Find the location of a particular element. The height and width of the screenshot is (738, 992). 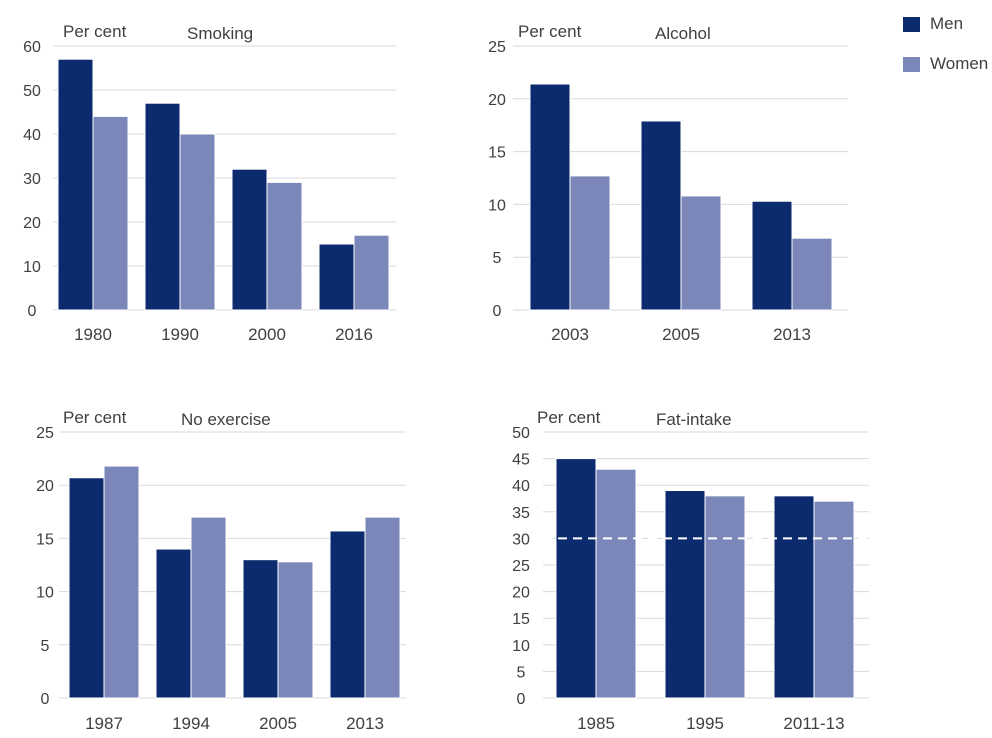

legend-label-women: Women is located at coordinates (959, 63).